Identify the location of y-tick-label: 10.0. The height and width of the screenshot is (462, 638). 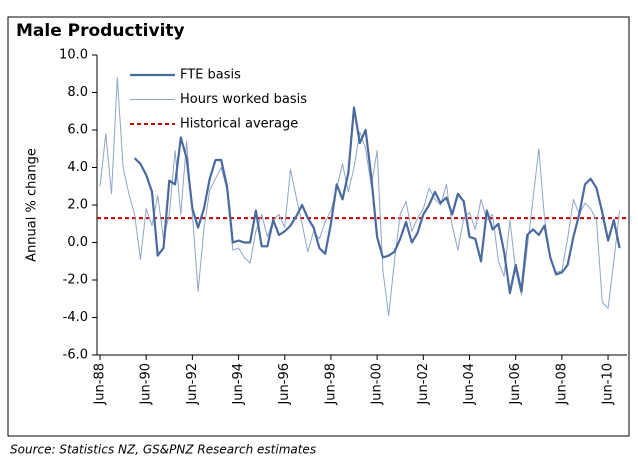
(73, 55).